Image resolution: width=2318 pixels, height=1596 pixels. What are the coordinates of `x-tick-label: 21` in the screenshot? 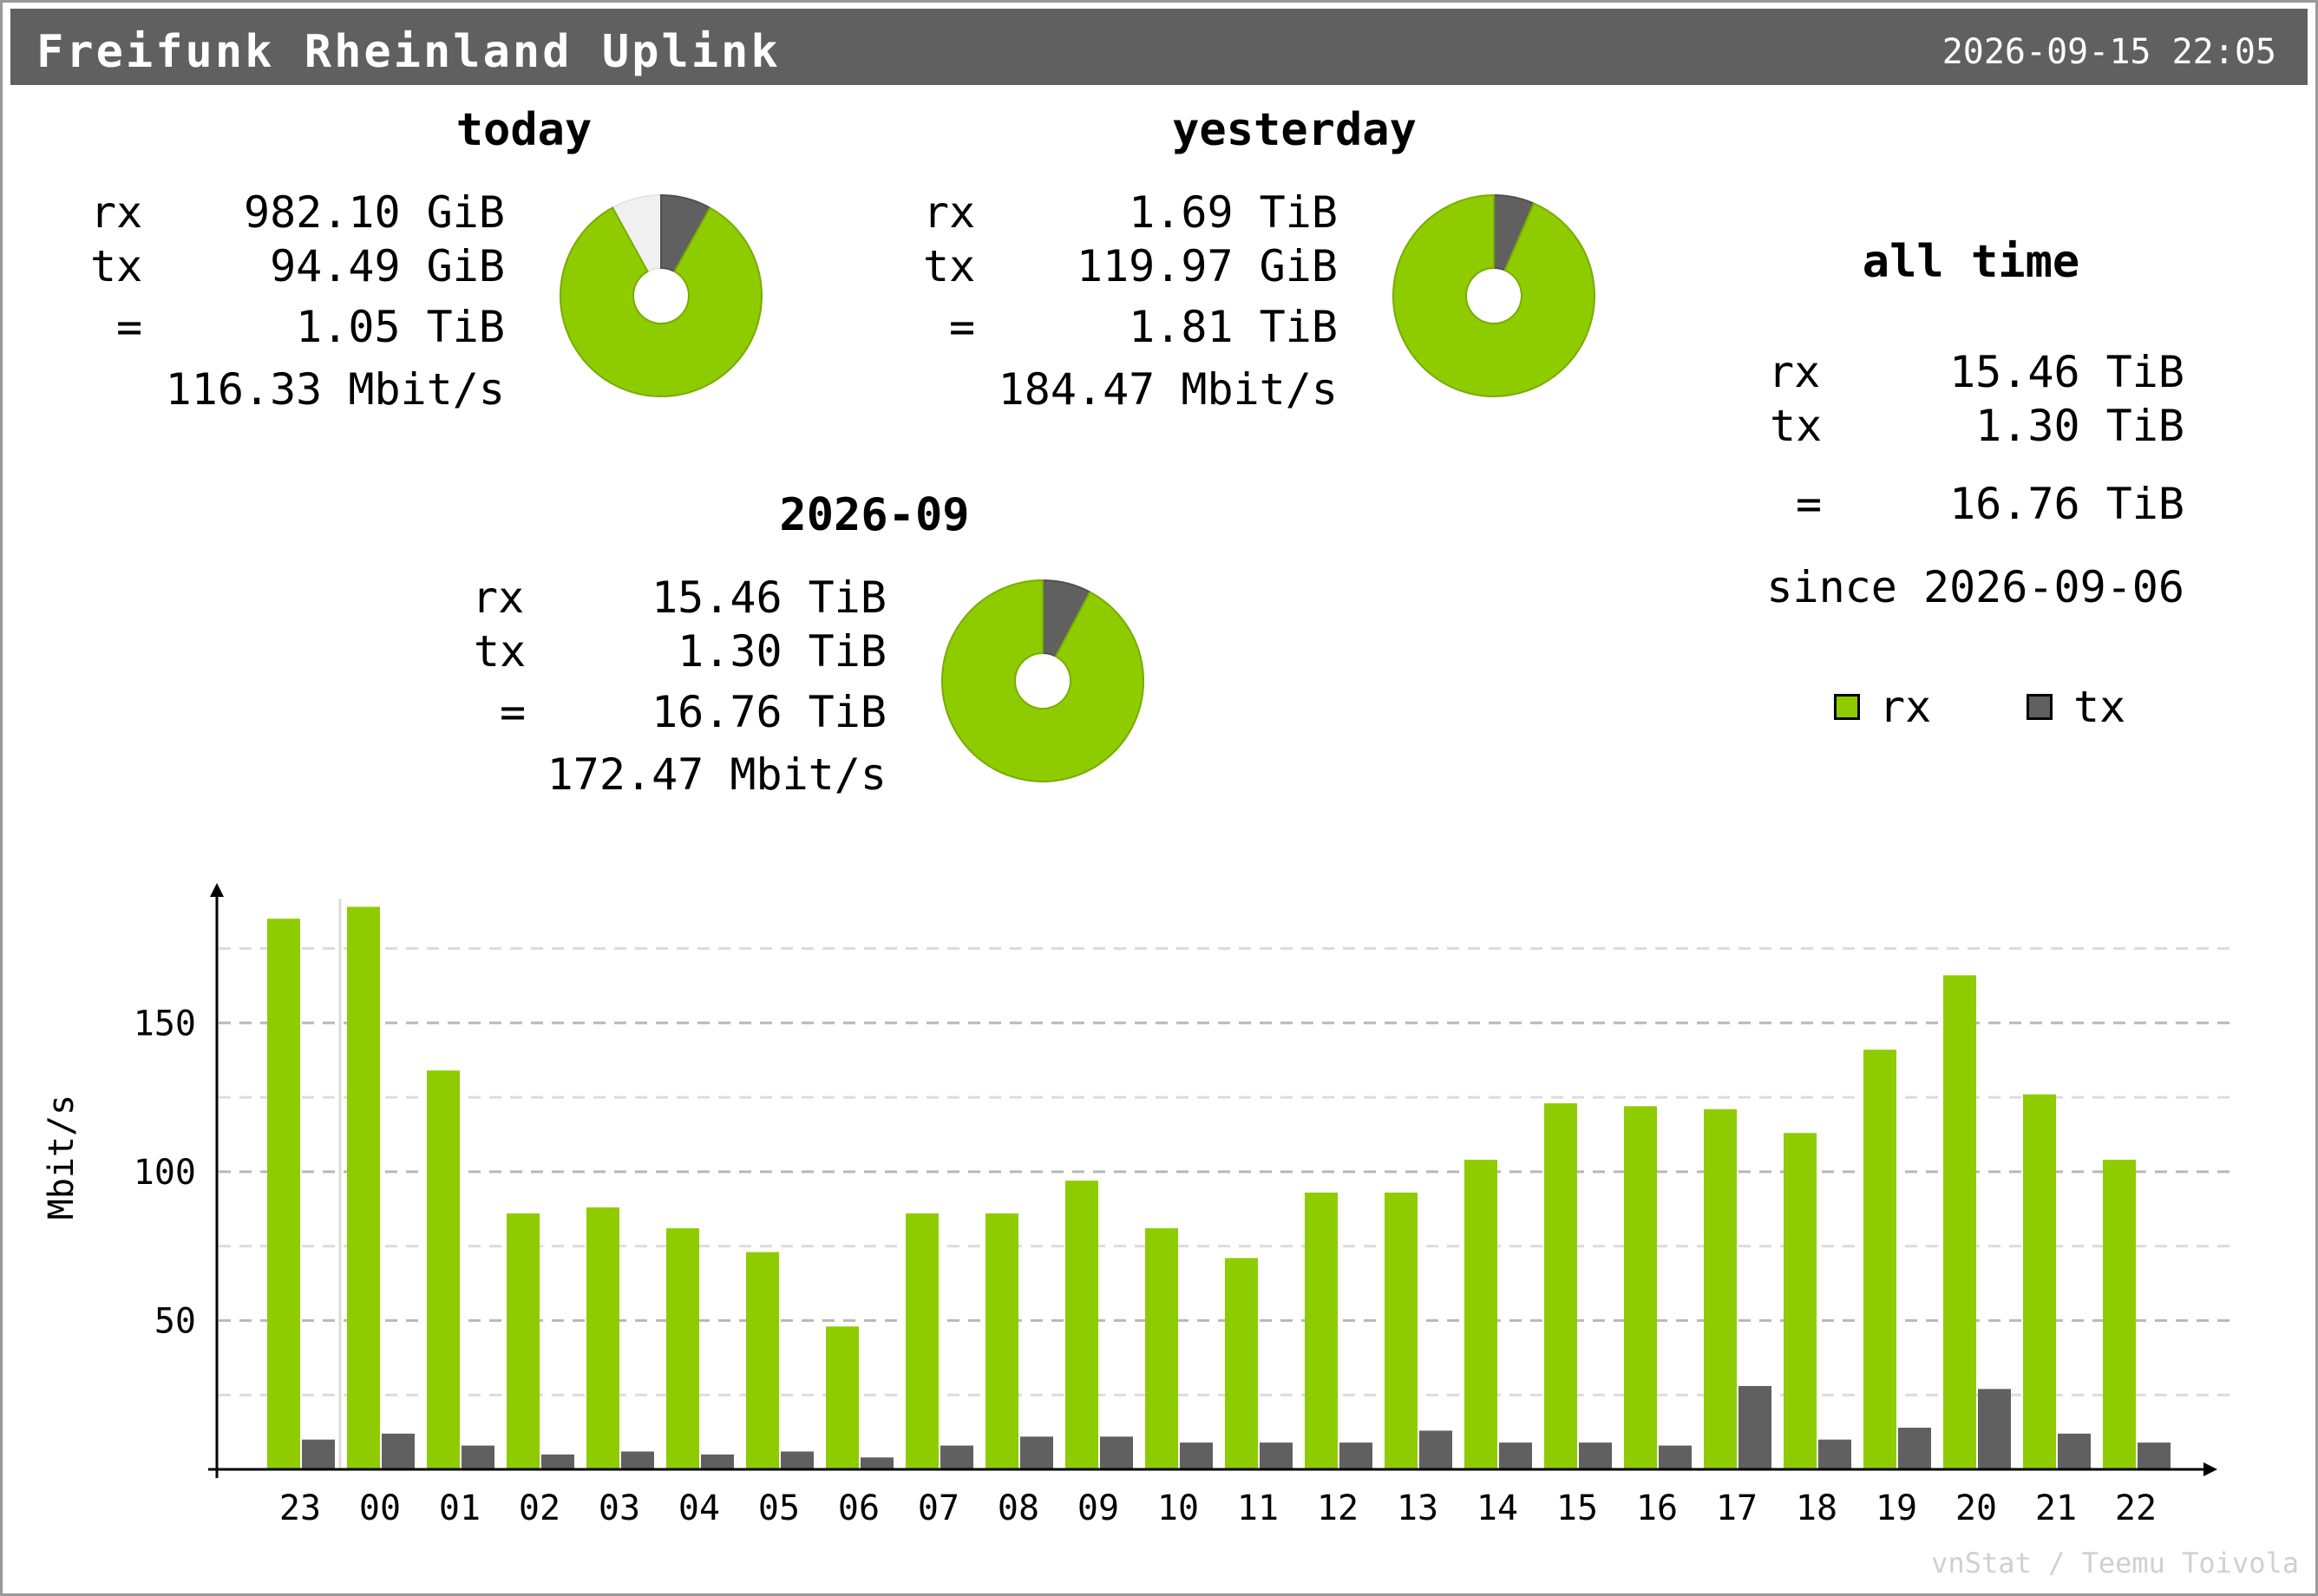 It's located at (2056, 1508).